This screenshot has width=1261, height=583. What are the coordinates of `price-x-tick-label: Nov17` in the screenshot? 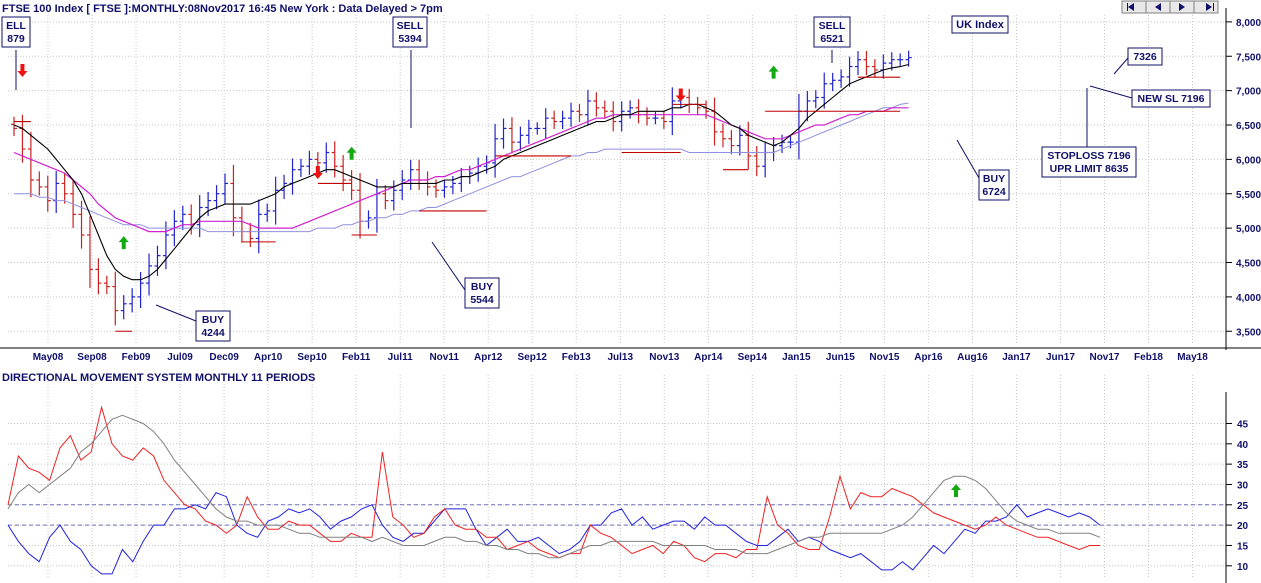 It's located at (1104, 357).